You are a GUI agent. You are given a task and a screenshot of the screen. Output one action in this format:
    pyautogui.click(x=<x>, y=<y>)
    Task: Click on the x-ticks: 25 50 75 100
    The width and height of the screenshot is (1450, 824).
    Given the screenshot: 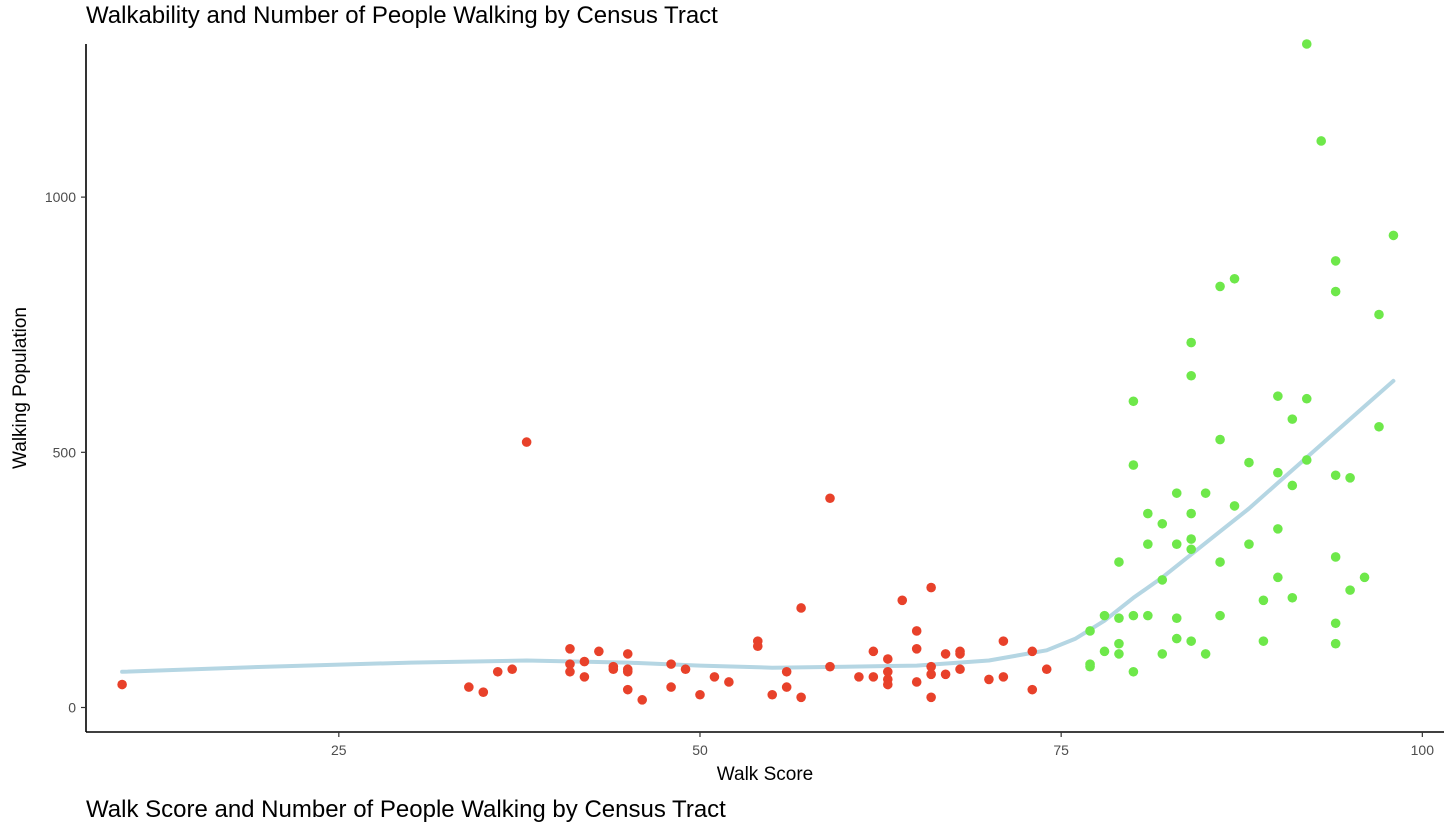 What is the action you would take?
    pyautogui.click(x=882, y=745)
    